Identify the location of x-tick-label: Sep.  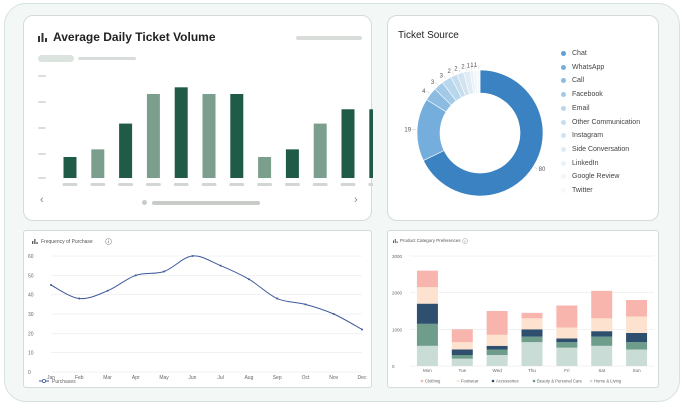
(277, 378).